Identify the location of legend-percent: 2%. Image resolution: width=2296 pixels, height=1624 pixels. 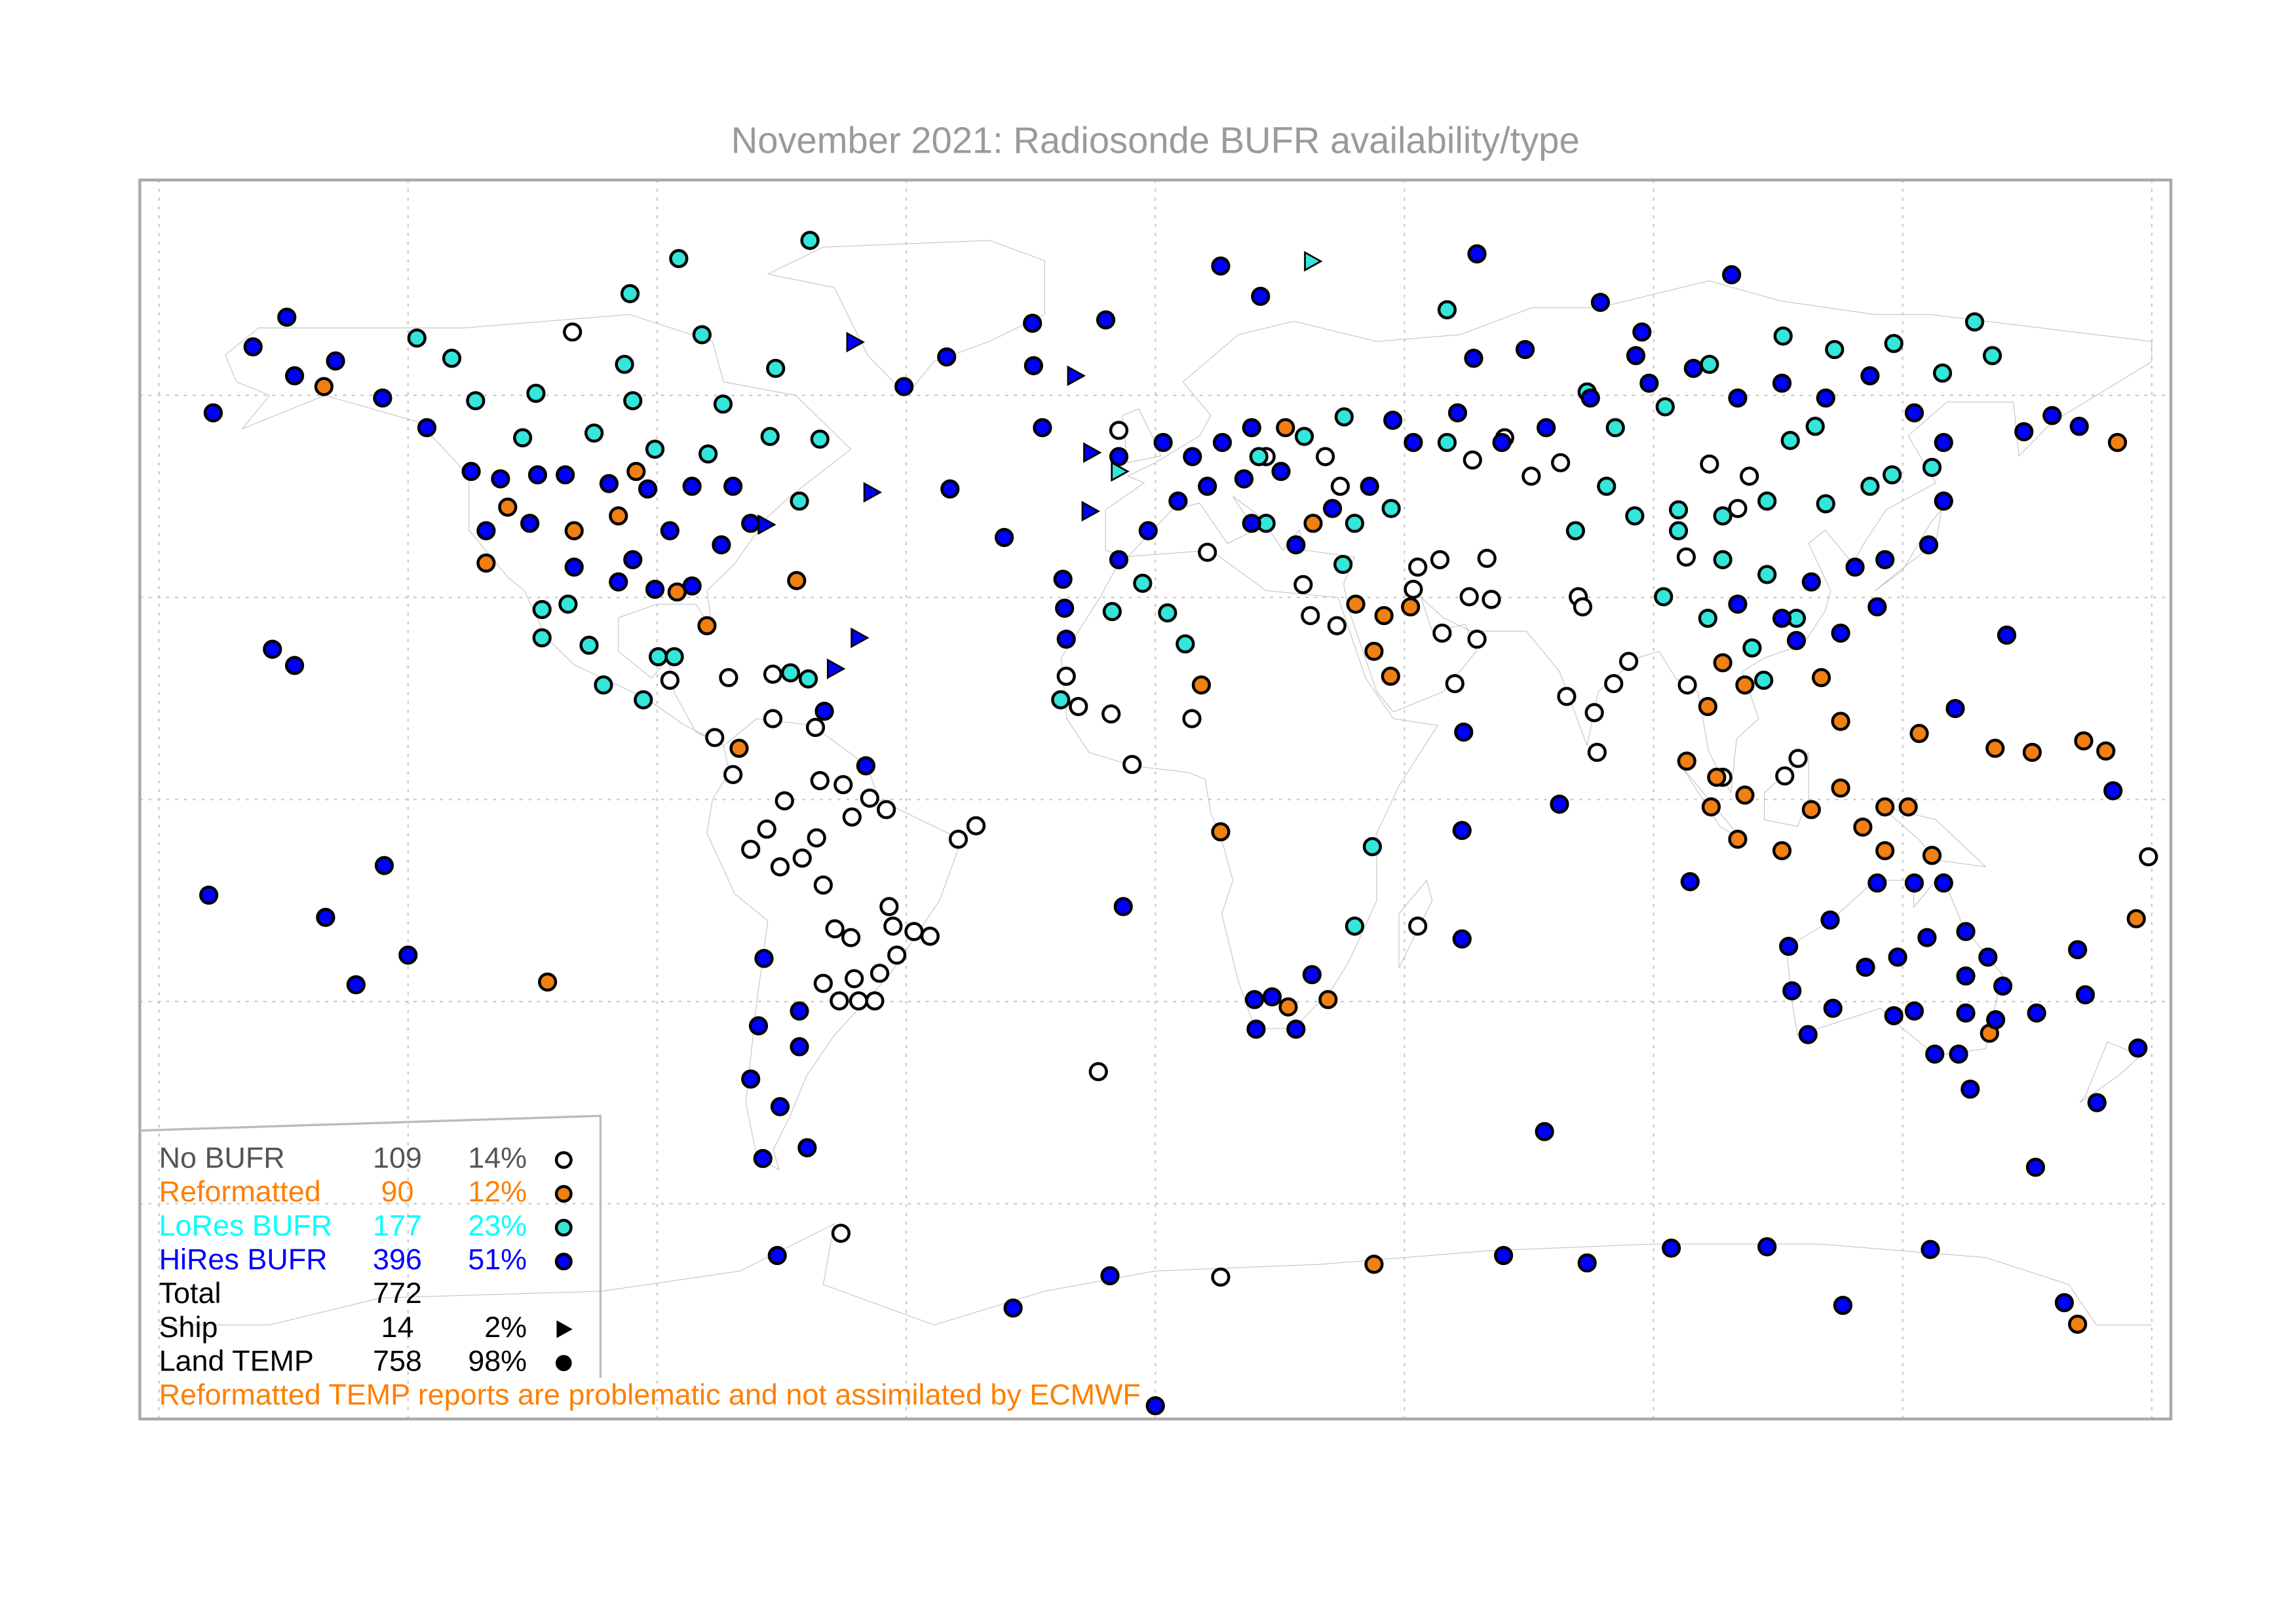
(505, 1327).